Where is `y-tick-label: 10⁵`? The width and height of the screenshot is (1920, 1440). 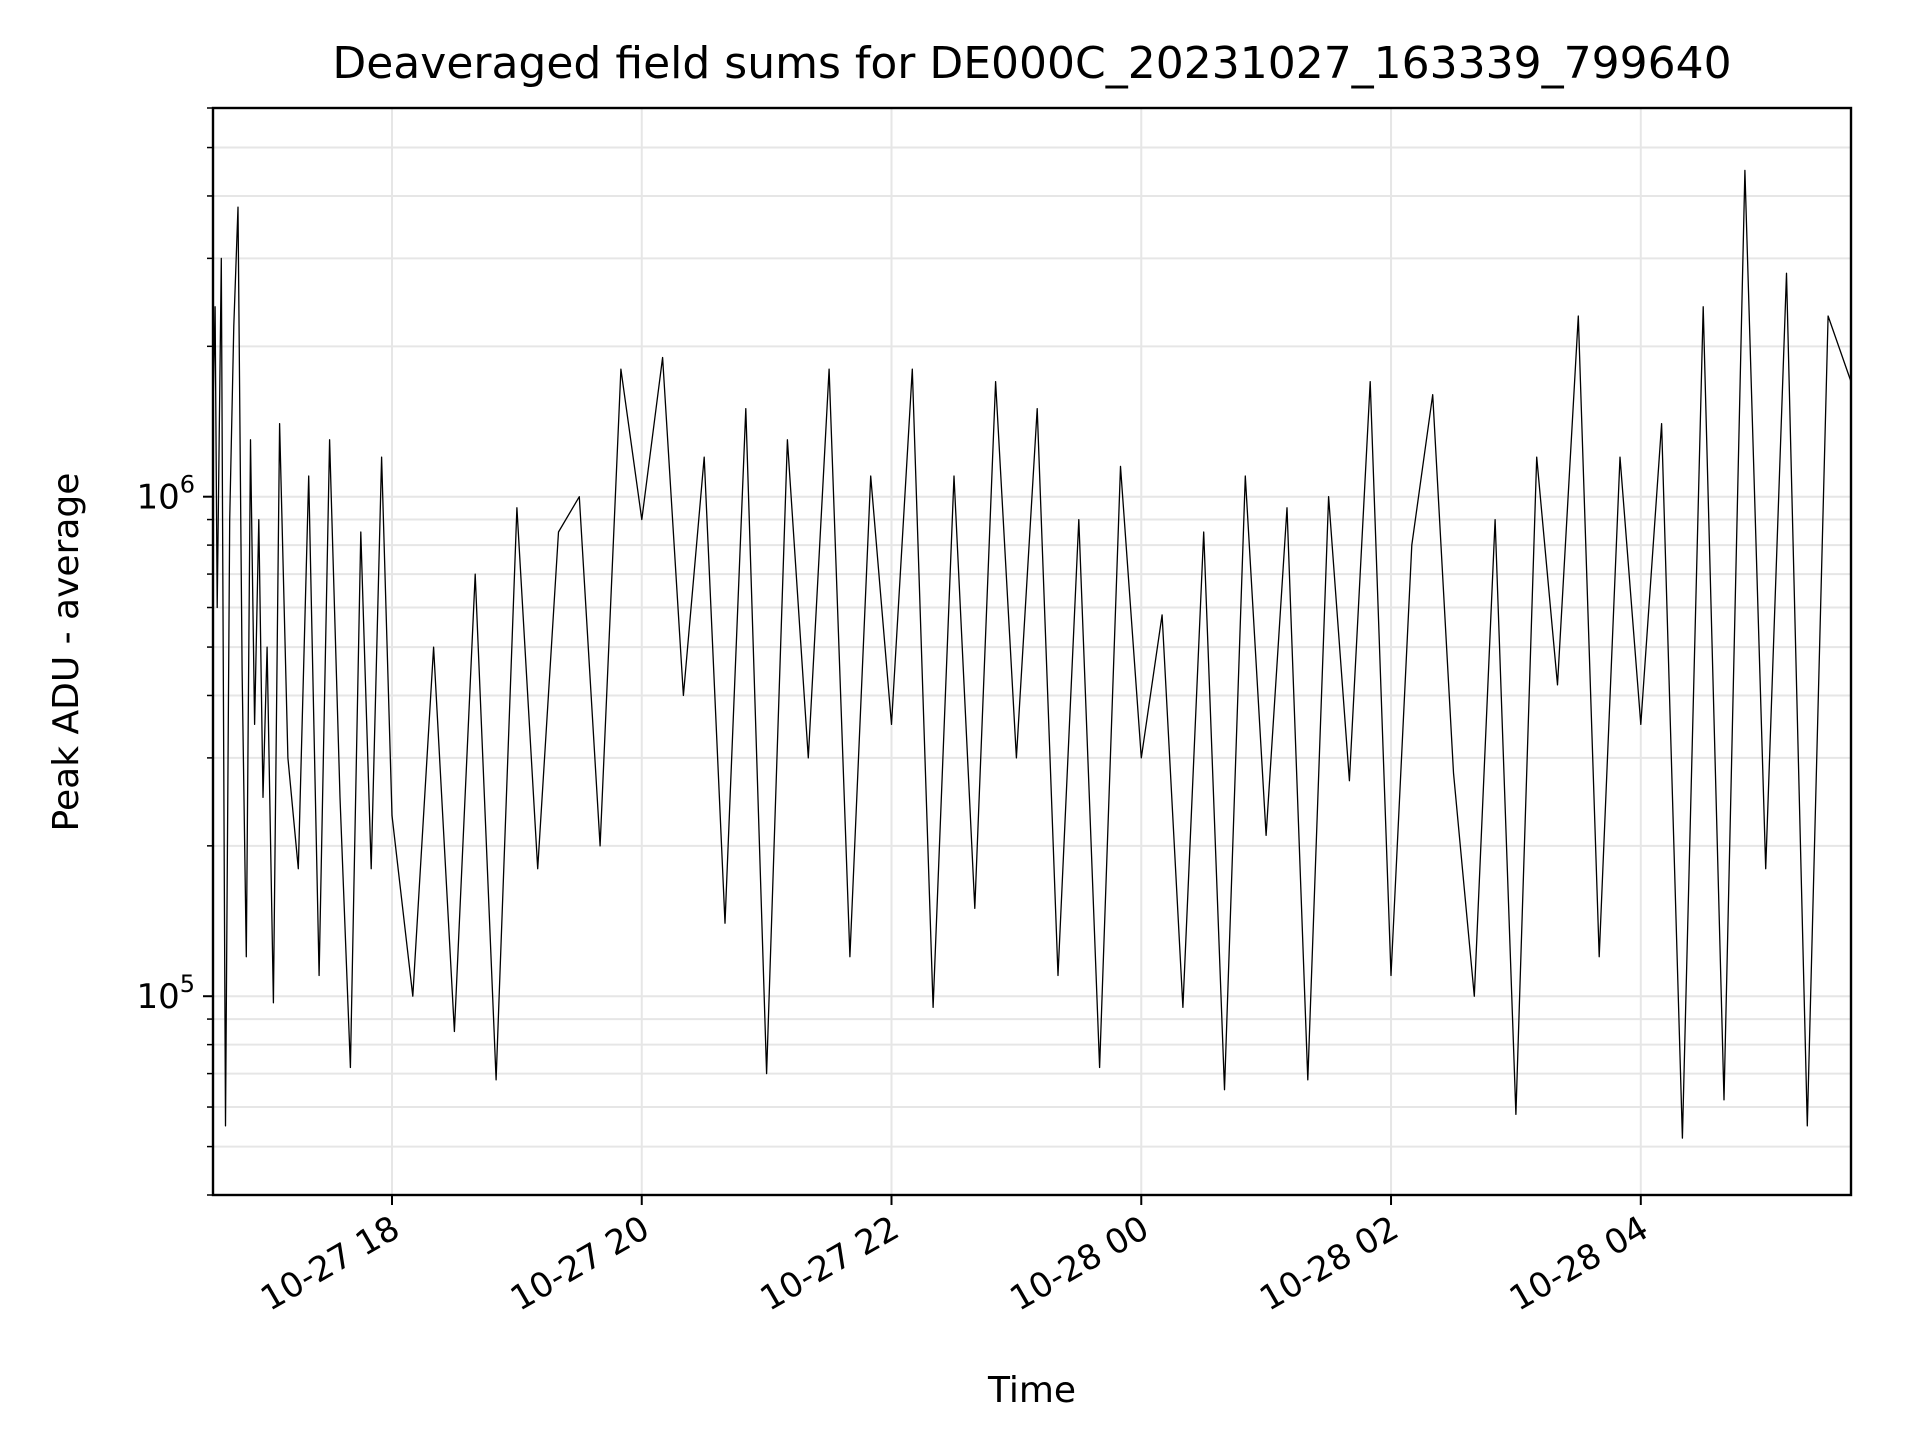 y-tick-label: 10⁵ is located at coordinates (165, 993).